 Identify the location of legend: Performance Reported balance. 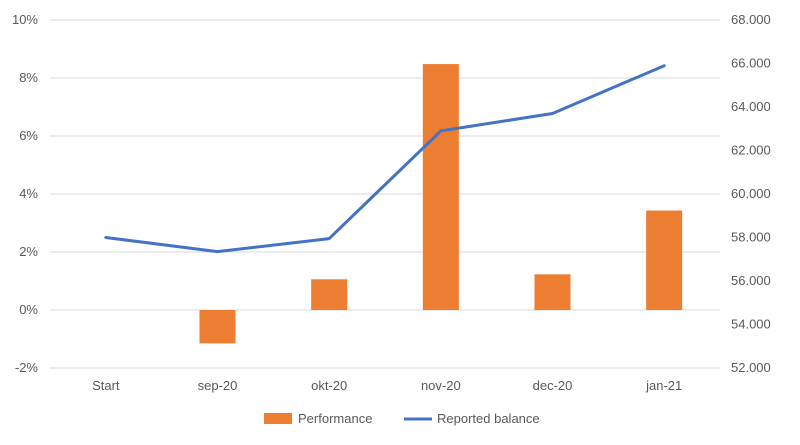
(402, 418).